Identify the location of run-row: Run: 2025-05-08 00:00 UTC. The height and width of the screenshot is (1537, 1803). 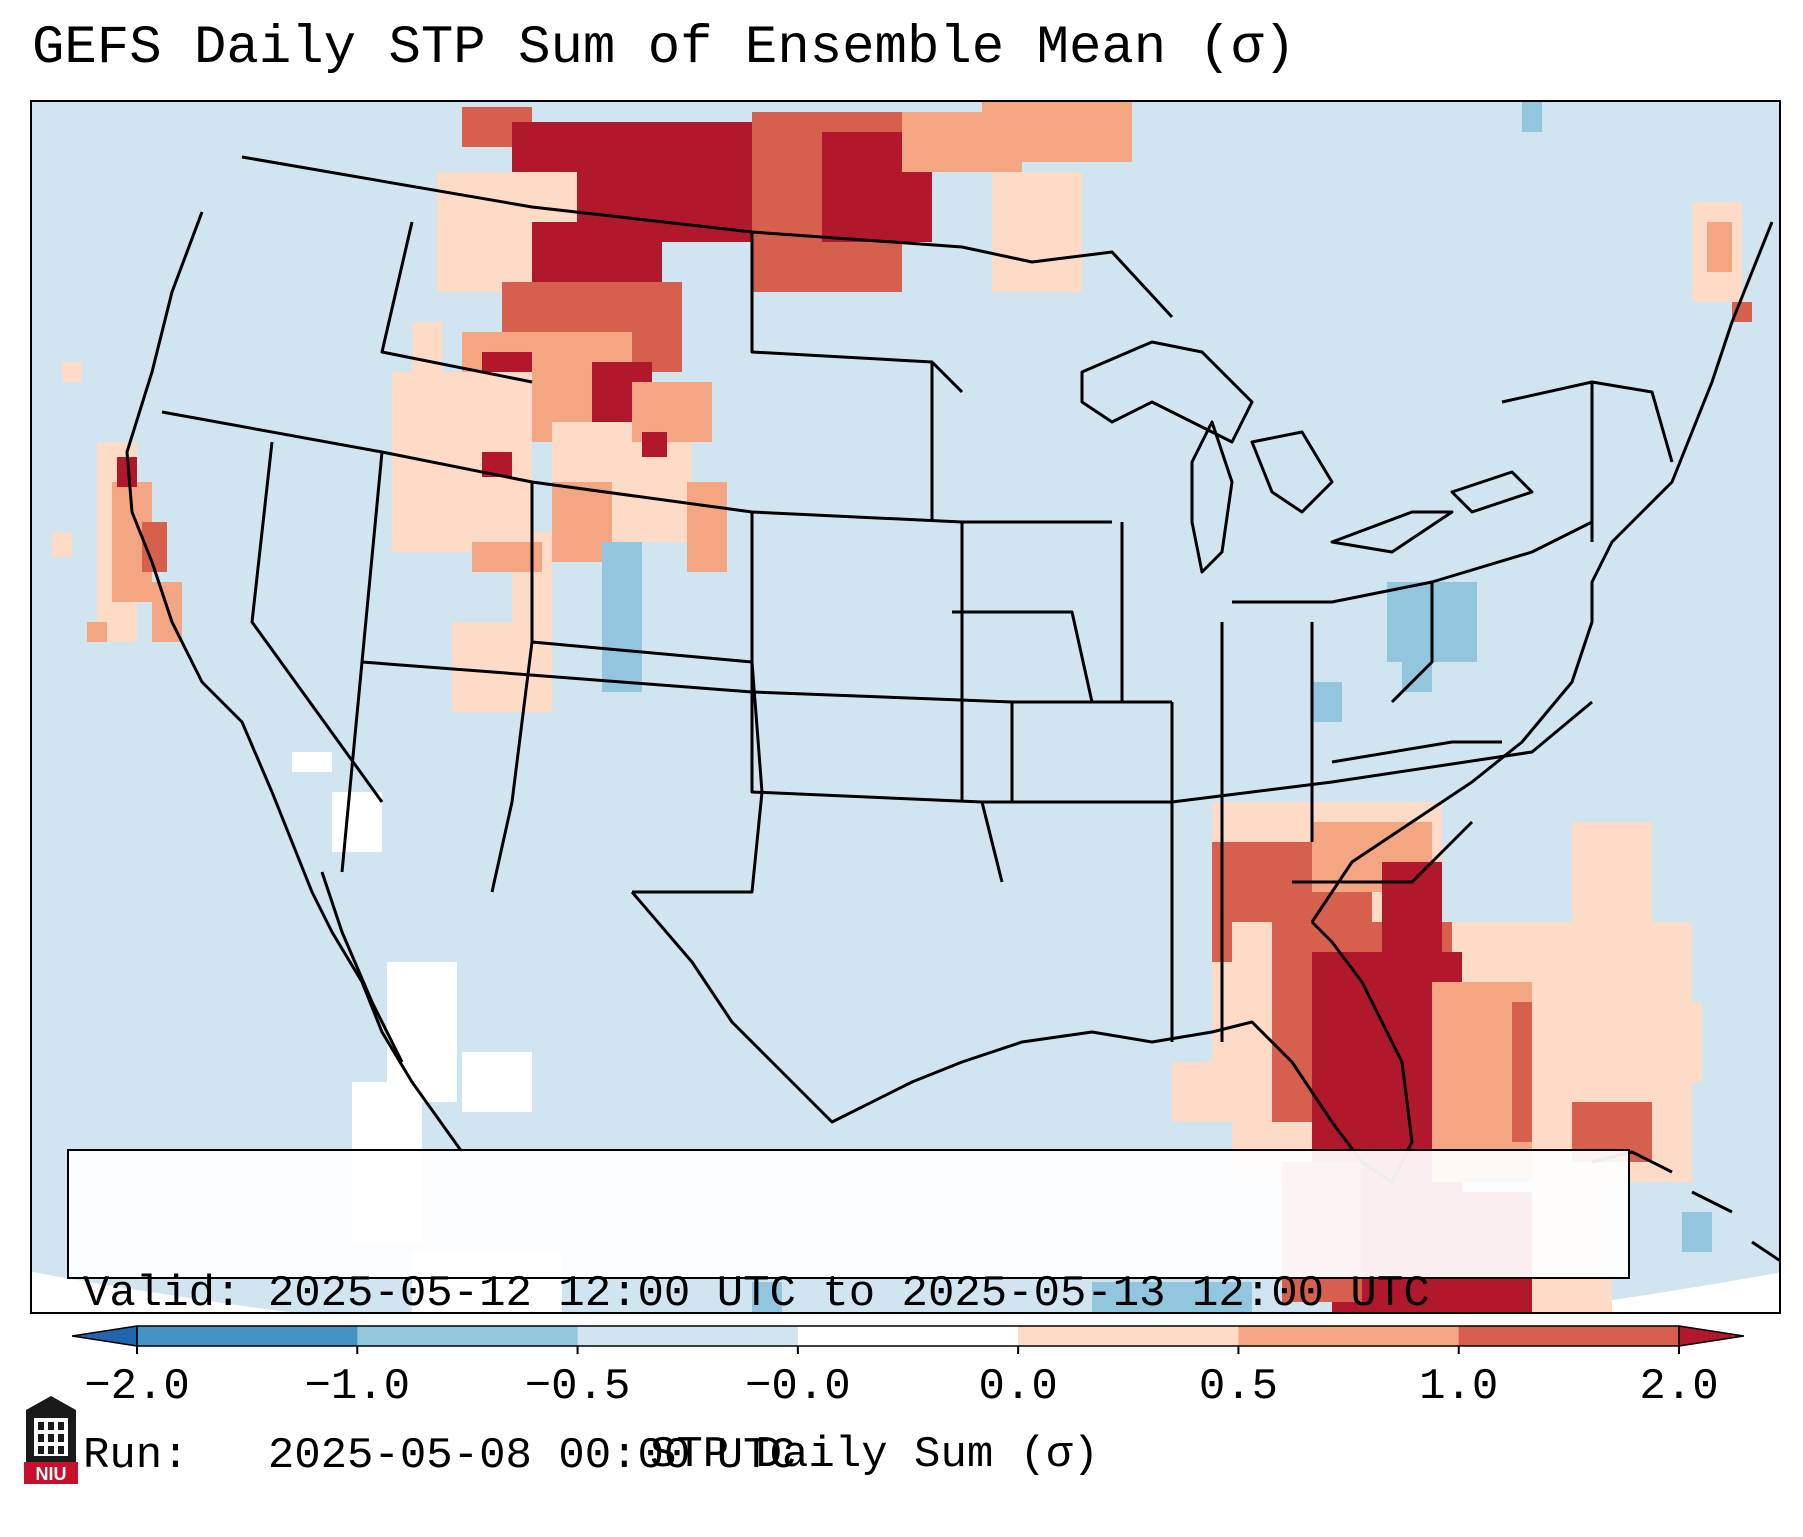
(855, 1456).